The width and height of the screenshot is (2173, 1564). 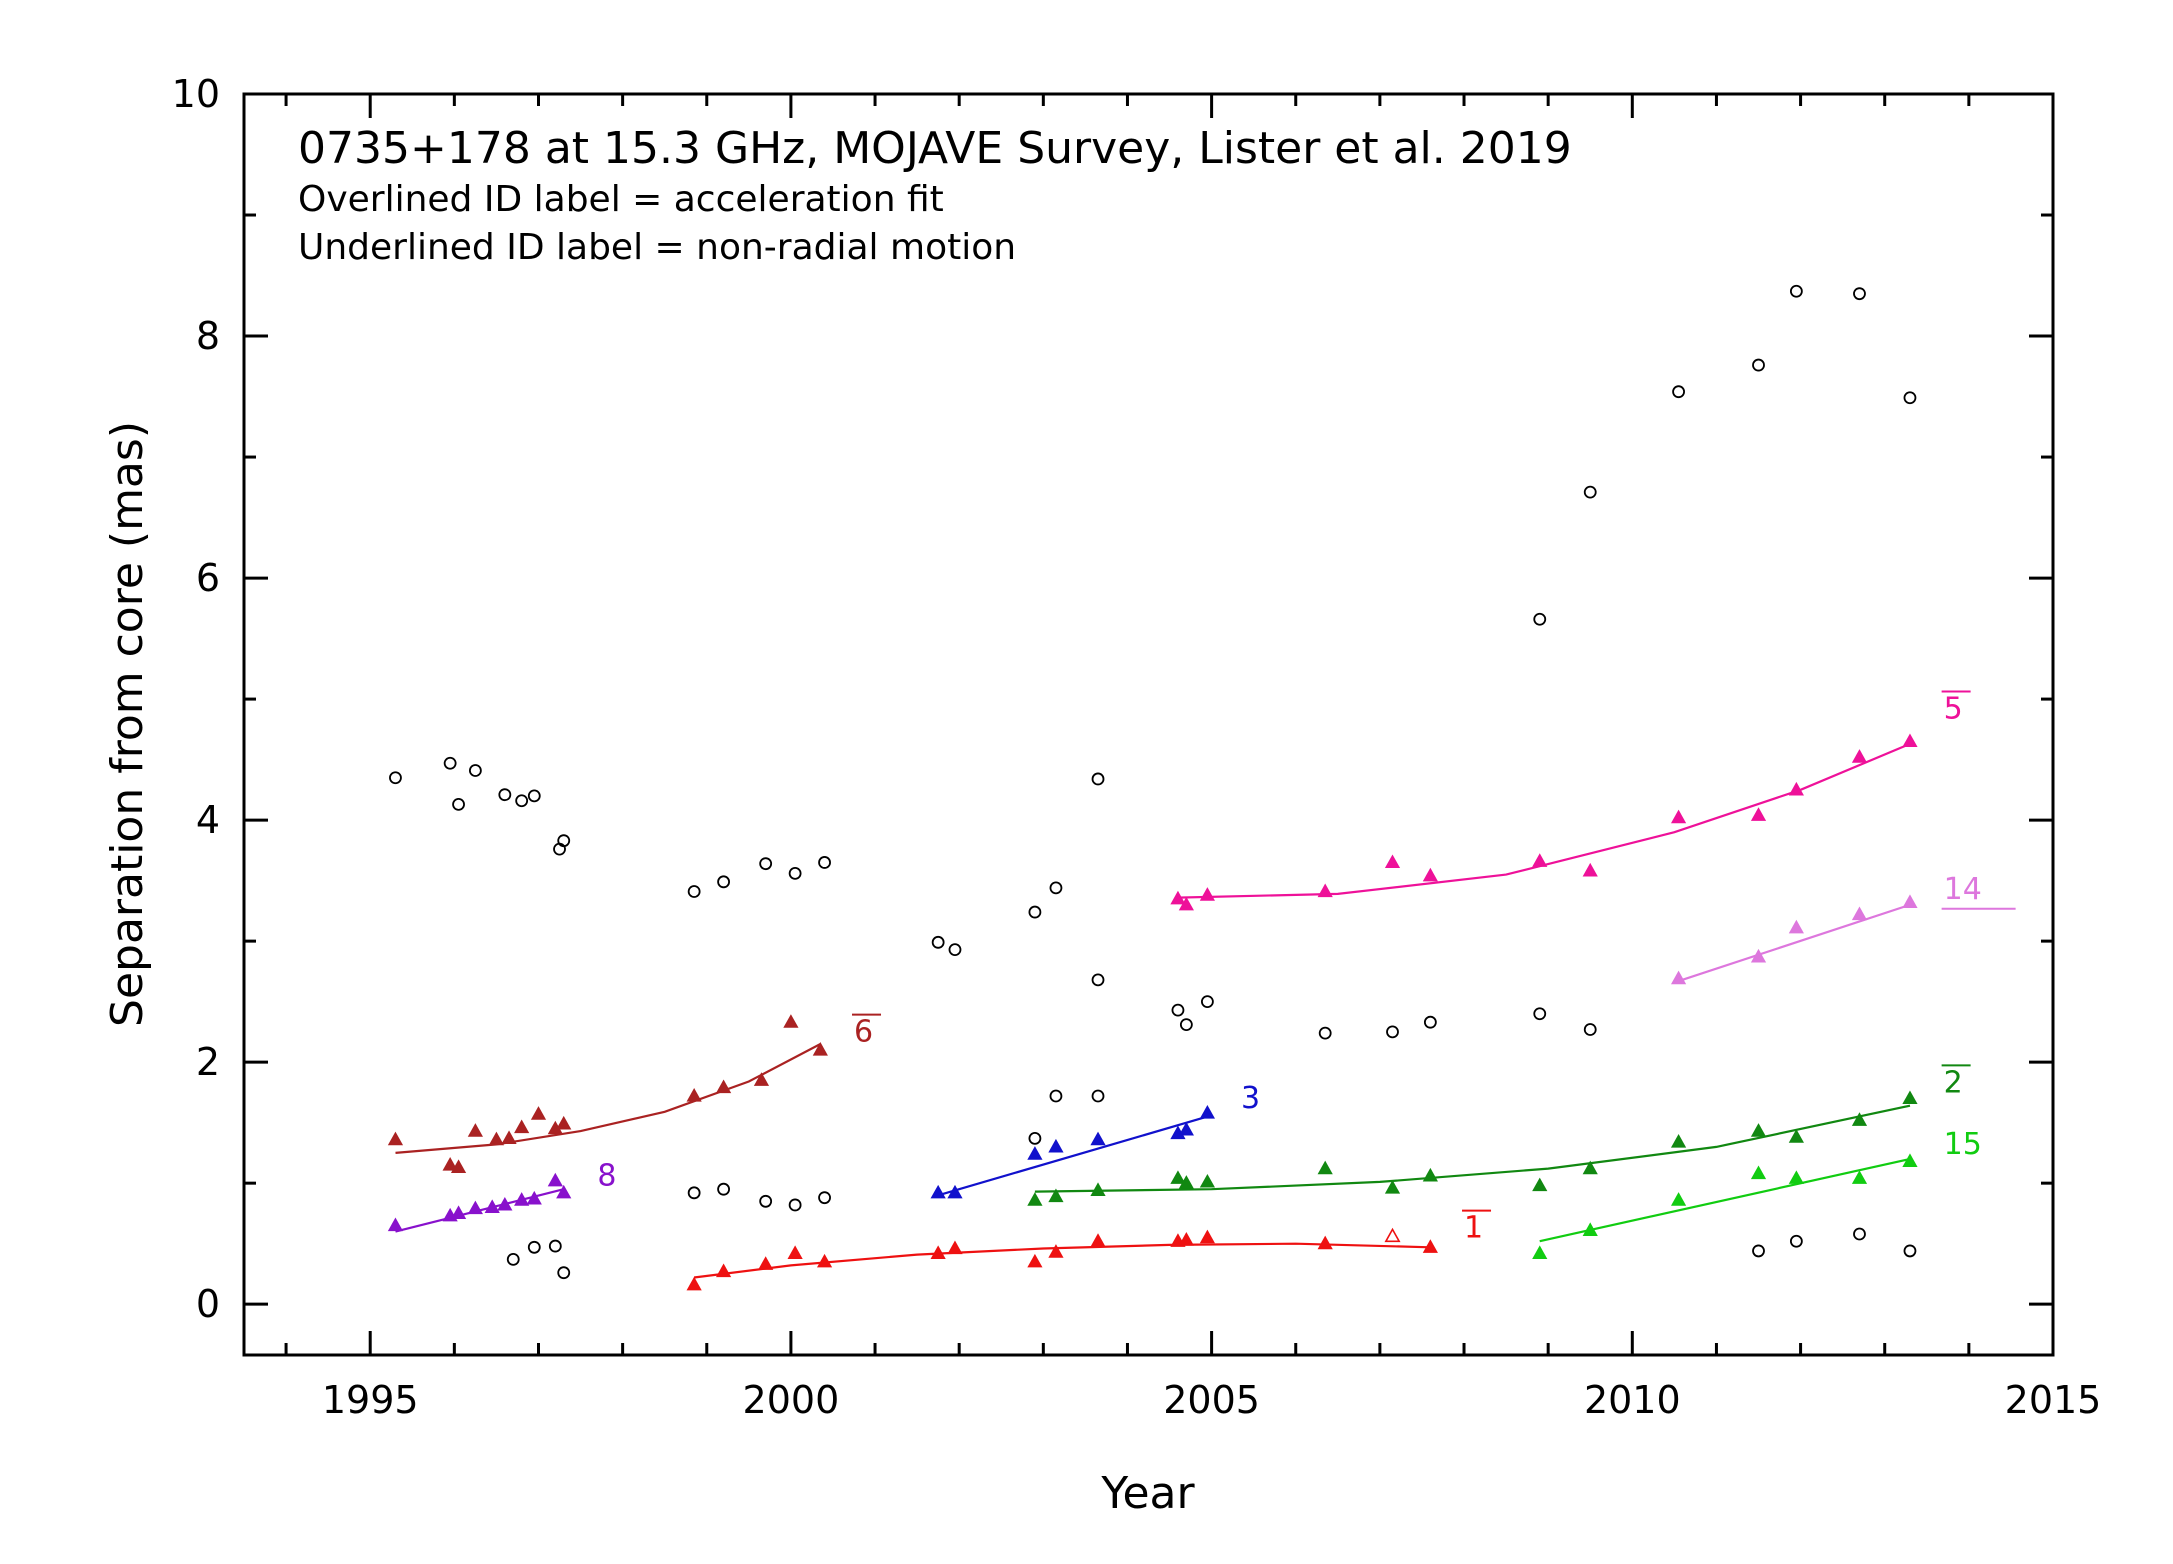 I want to click on y-tick-label: 6, so click(x=208, y=578).